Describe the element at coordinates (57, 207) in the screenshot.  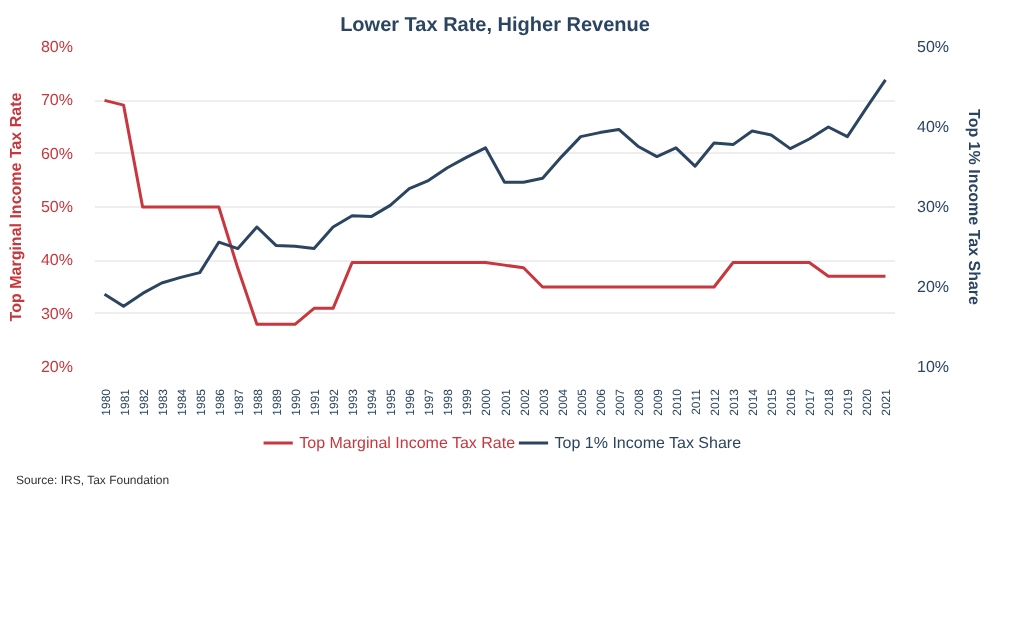
I see `y-tick-label: 50%` at that location.